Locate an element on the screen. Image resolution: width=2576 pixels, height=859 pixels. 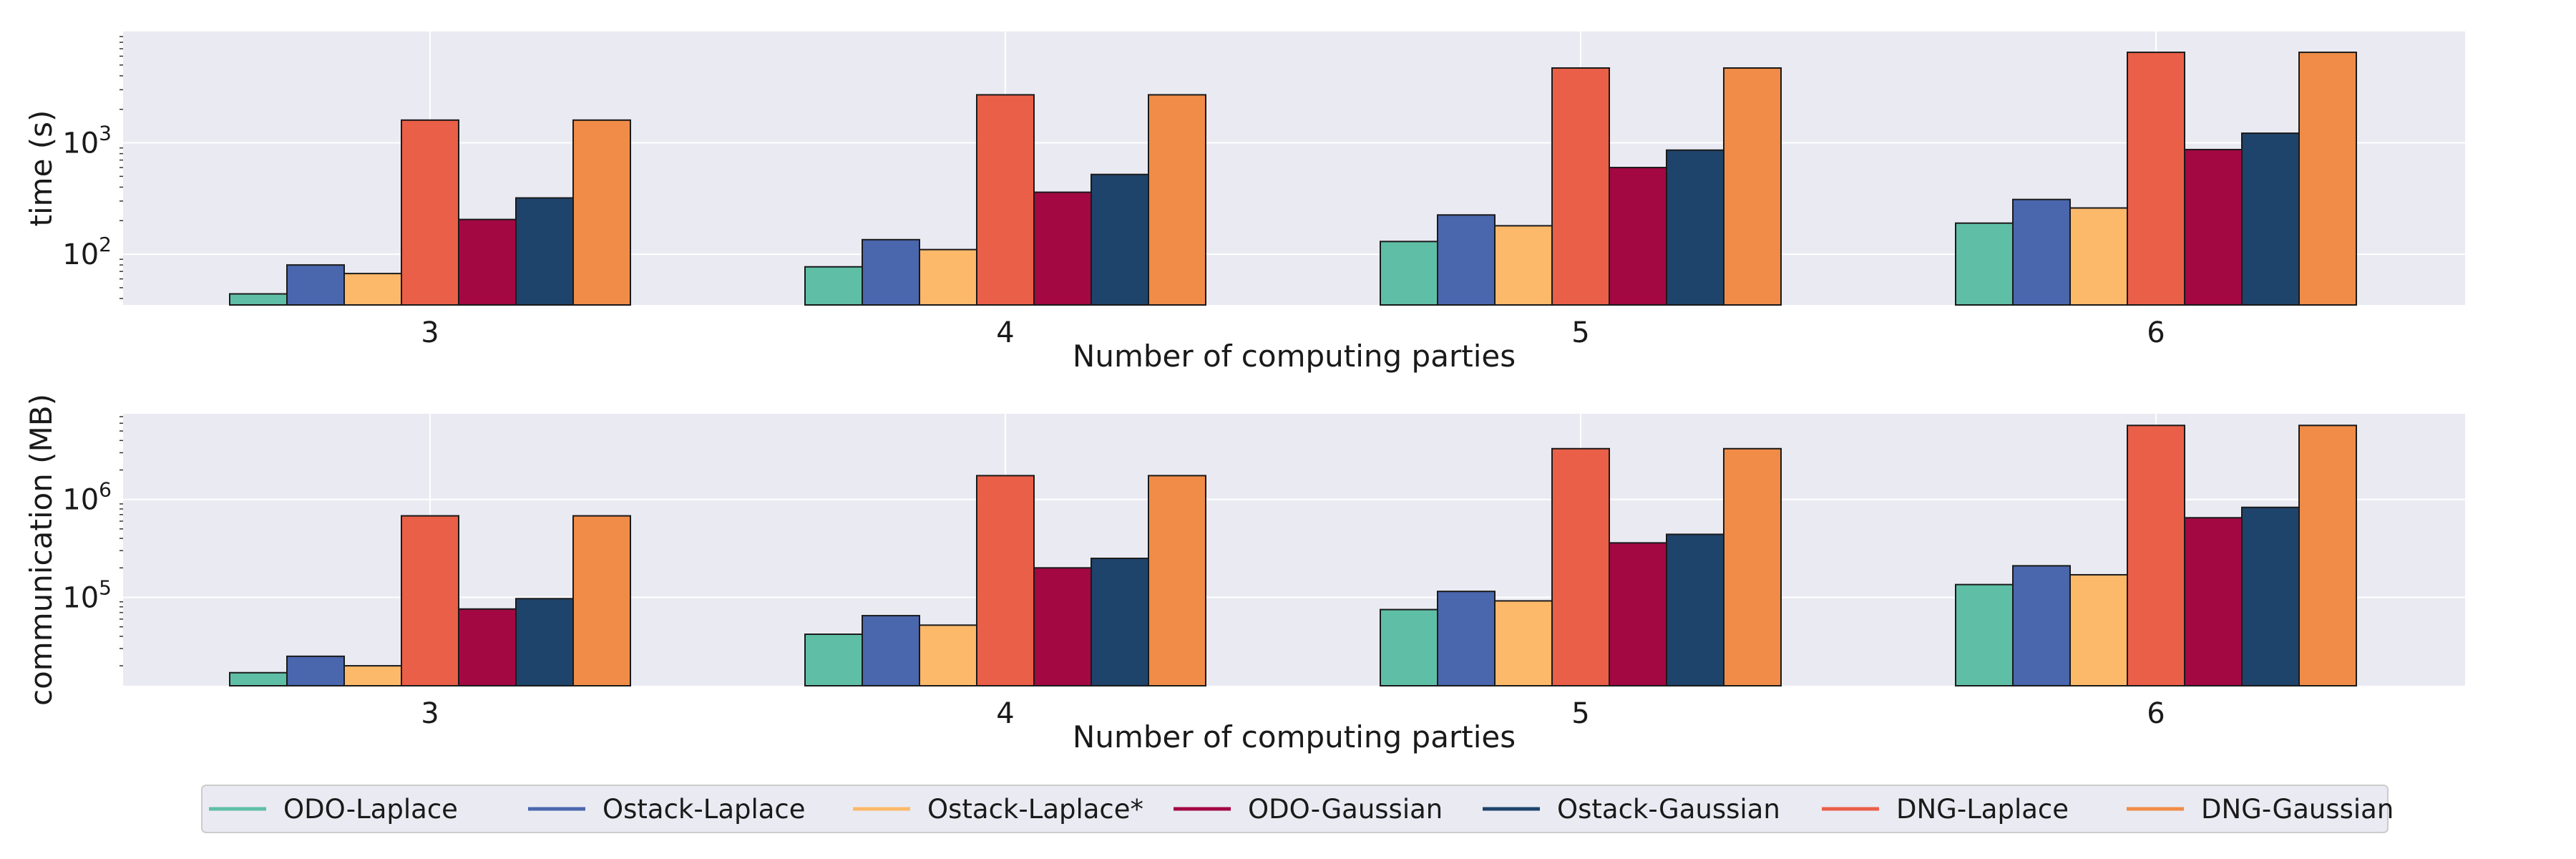
legend-frame is located at coordinates (1295, 809).